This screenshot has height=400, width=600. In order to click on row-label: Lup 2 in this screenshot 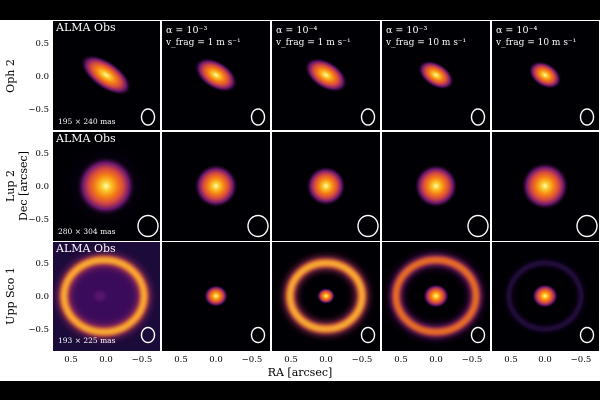, I will do `click(10, 186)`.